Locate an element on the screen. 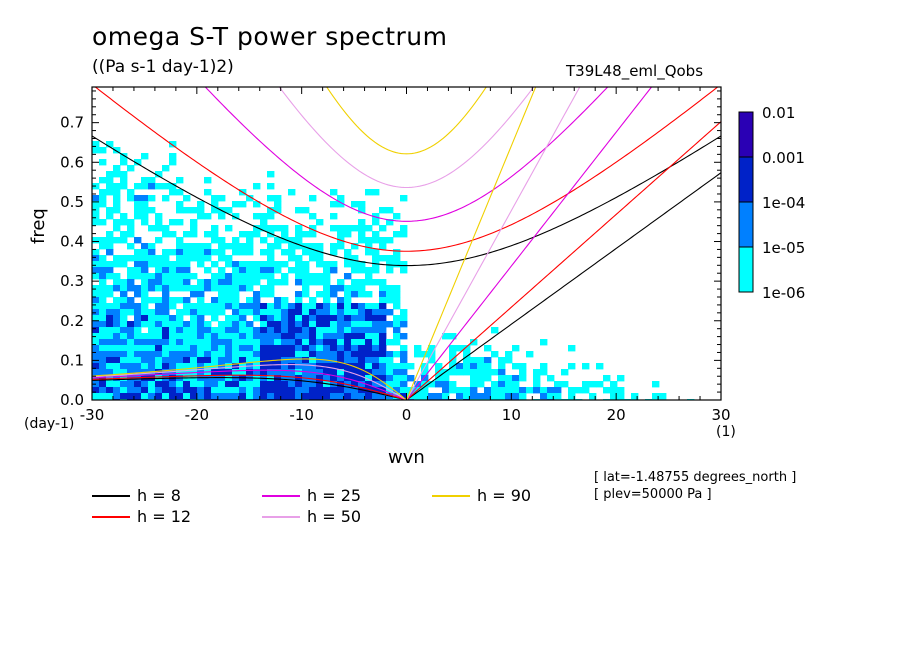 This screenshot has width=904, height=654. y-tick-label: 0.5 is located at coordinates (72, 202).